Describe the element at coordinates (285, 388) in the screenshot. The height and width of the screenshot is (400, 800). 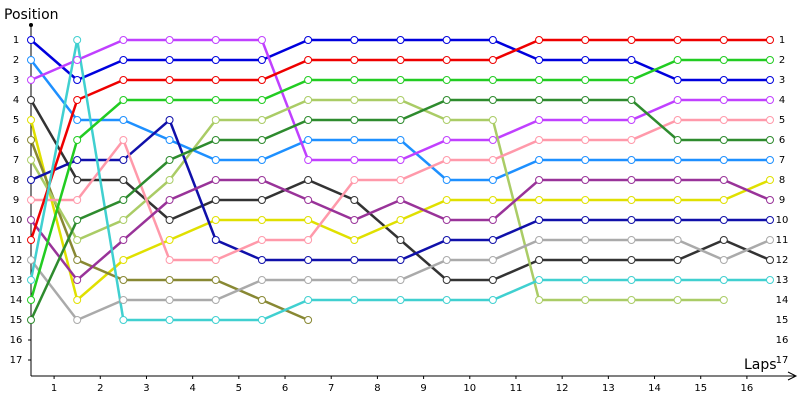
I see `x-tick-label: 6` at that location.